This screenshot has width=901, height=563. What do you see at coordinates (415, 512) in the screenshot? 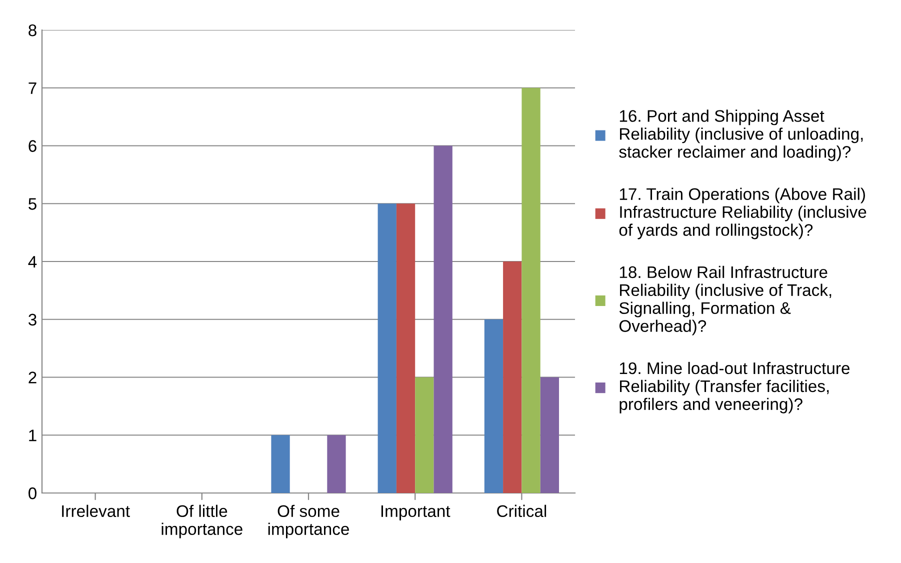
I see `x-tick-label: Important` at bounding box center [415, 512].